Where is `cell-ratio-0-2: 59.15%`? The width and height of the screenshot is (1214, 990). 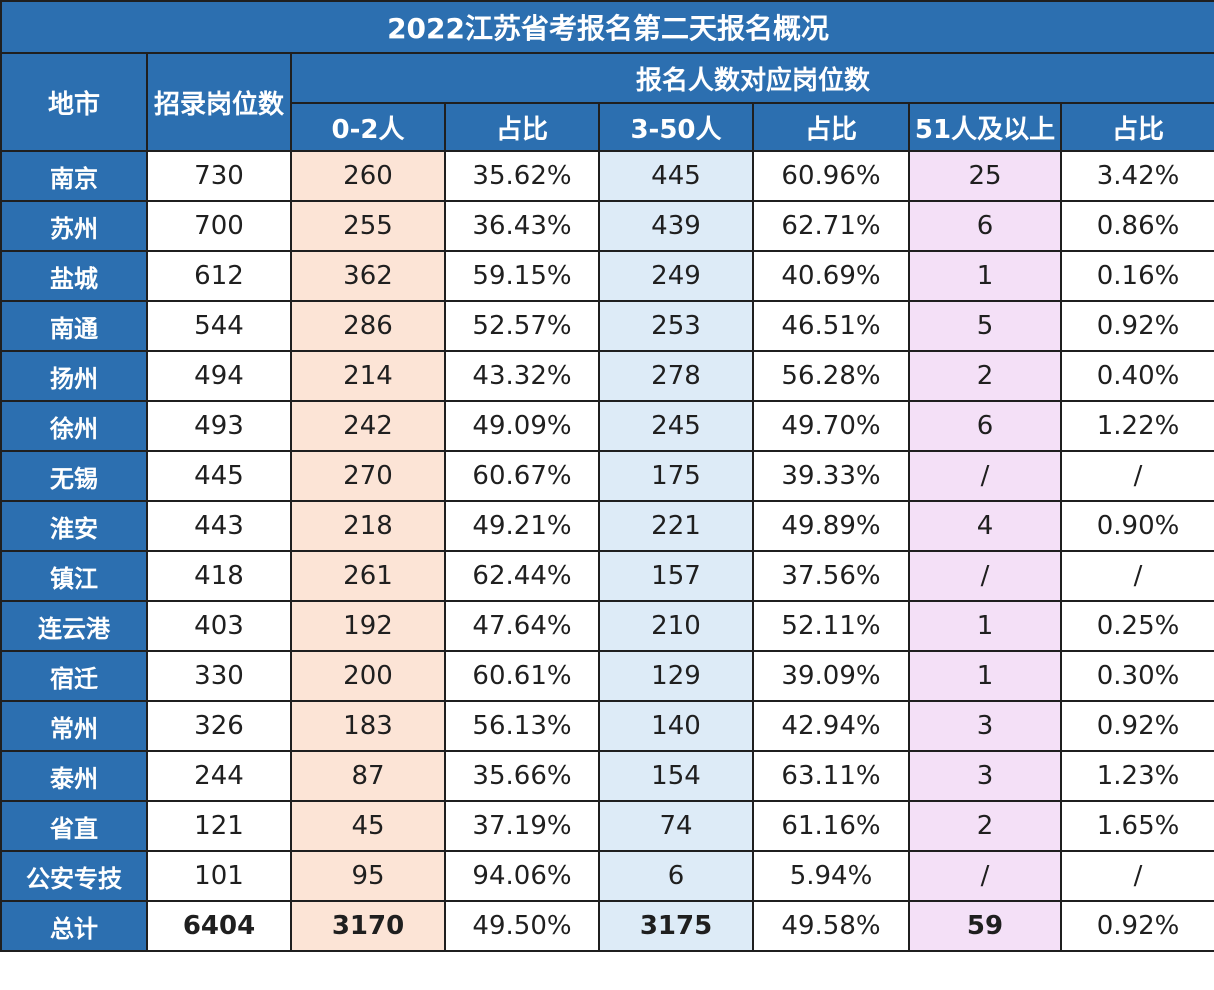
cell-ratio-0-2: 59.15% is located at coordinates (522, 276).